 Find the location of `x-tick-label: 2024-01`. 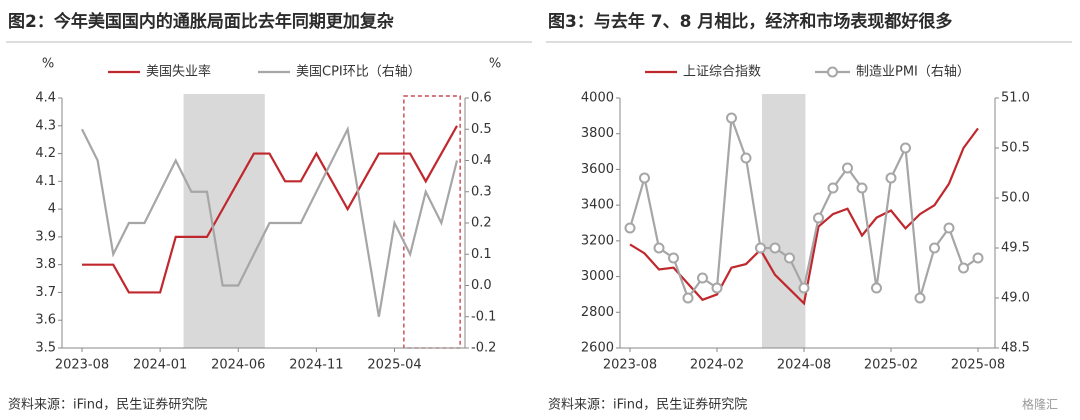

x-tick-label: 2024-01 is located at coordinates (160, 365).